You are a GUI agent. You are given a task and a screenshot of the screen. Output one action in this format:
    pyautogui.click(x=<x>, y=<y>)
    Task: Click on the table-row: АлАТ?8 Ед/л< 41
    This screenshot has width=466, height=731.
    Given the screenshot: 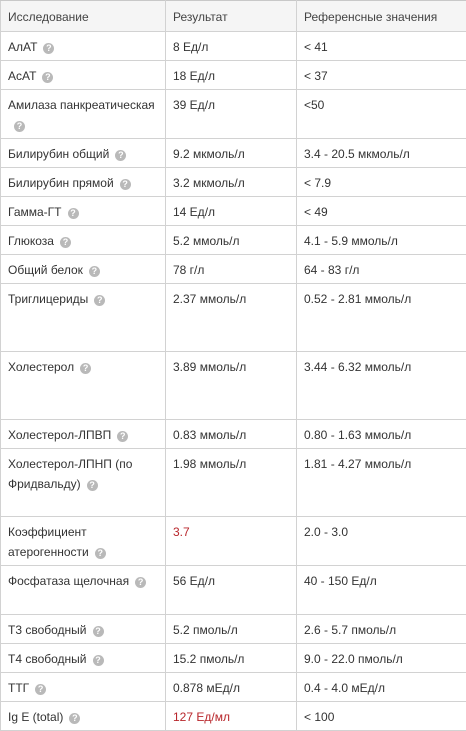 What is the action you would take?
    pyautogui.click(x=233, y=46)
    